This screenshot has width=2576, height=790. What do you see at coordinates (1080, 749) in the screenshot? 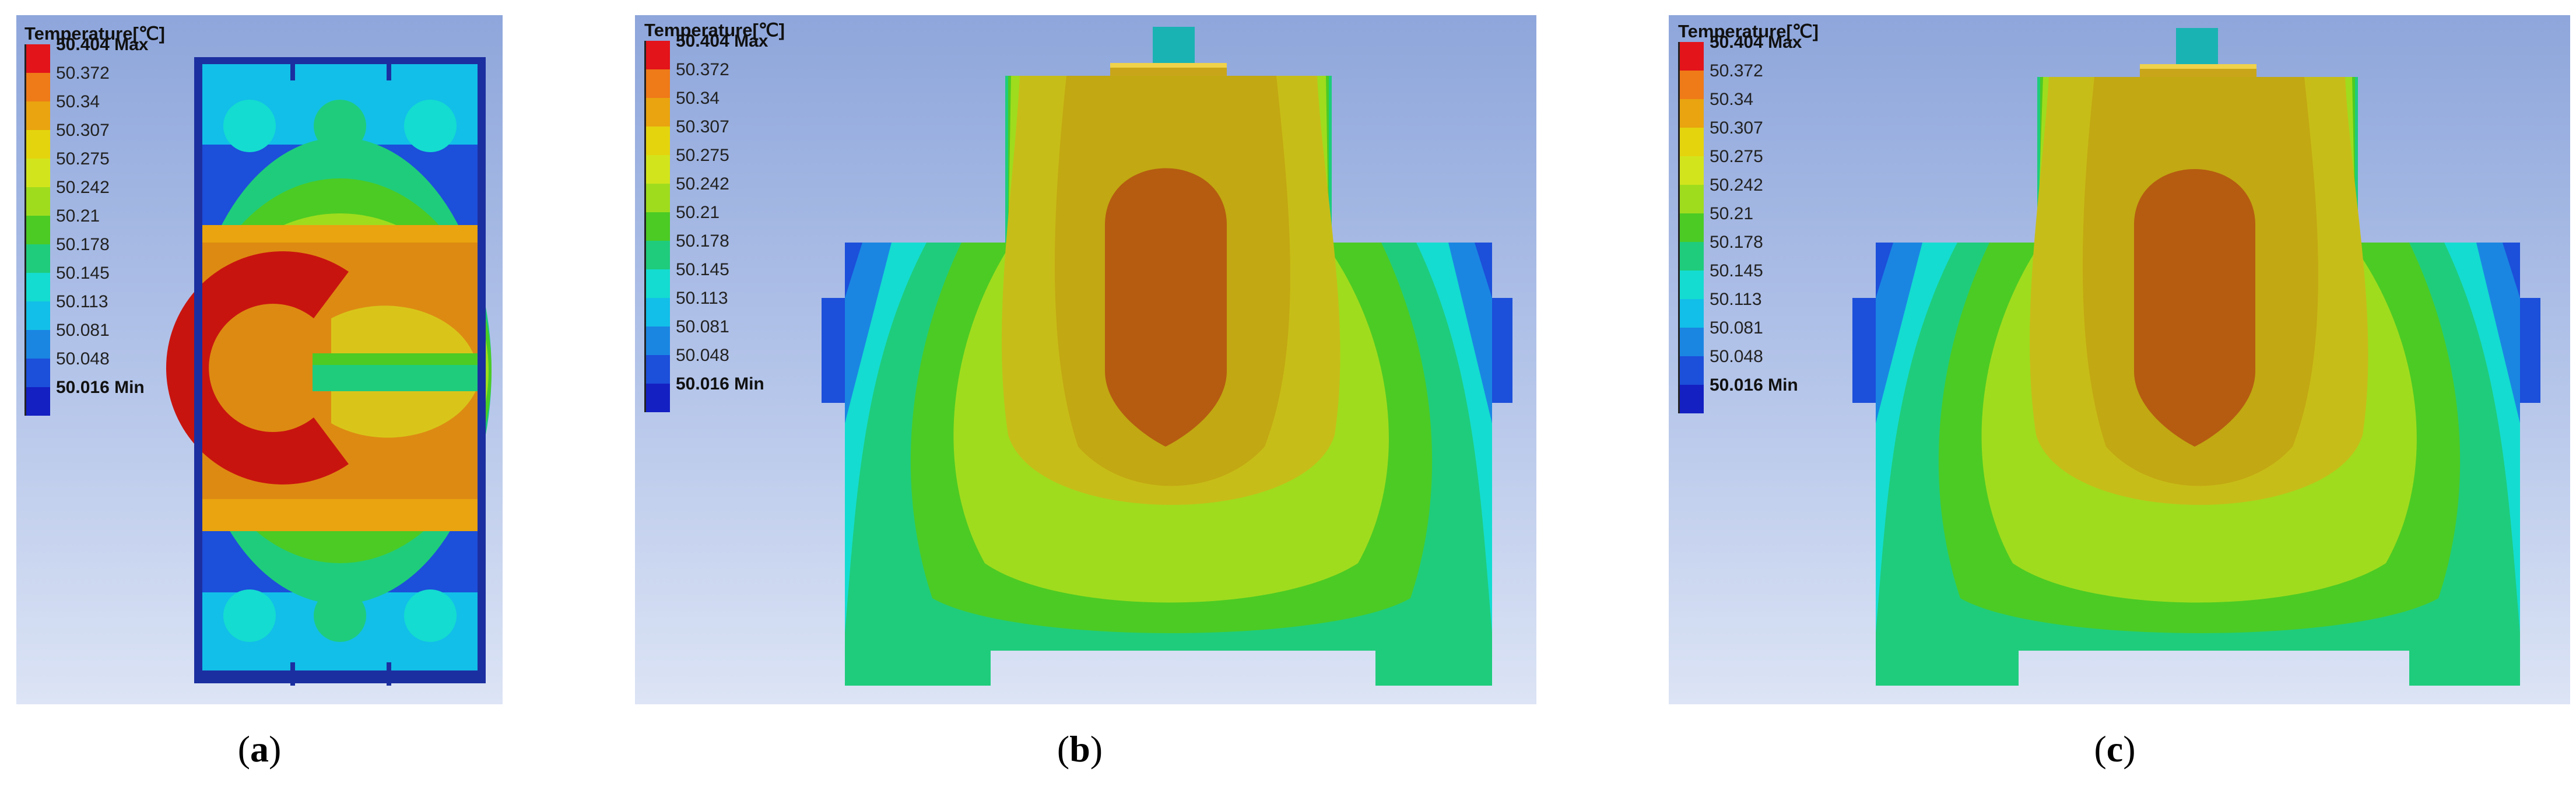
I see `caption-b: (b)` at bounding box center [1080, 749].